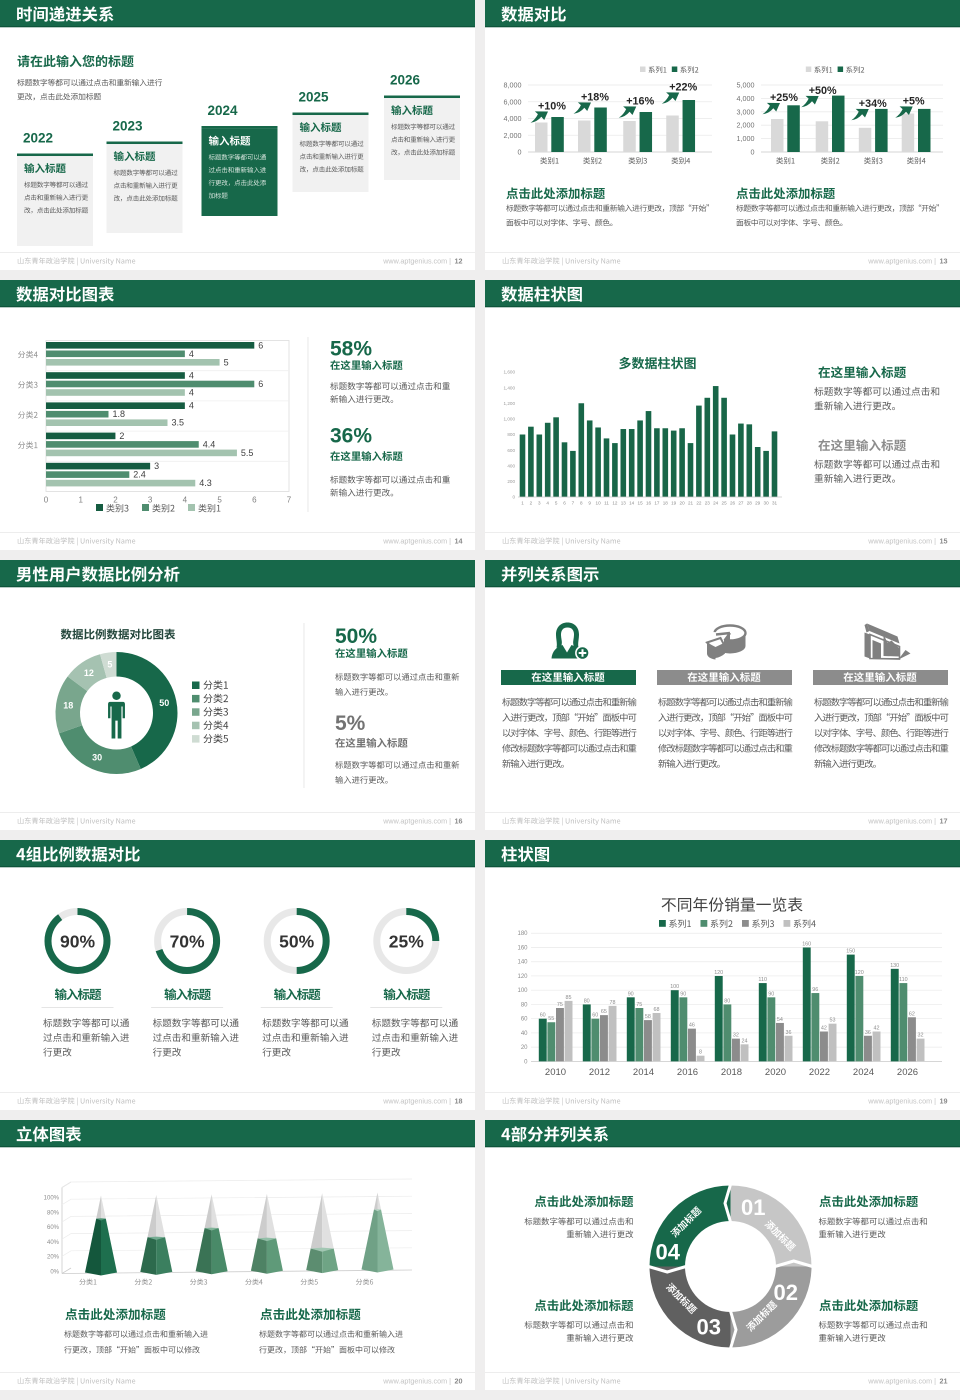  I want to click on svg-text: 2024, so click(863, 1072).